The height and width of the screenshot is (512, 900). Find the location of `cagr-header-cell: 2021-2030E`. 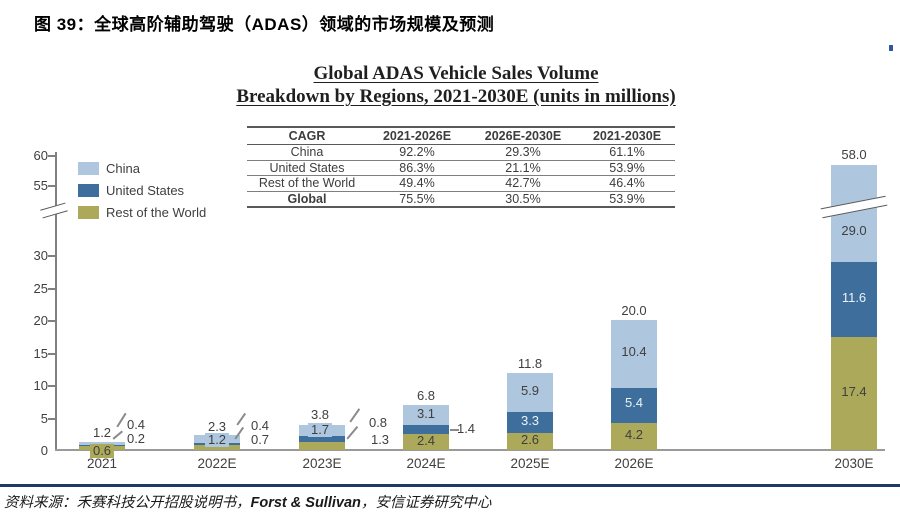

cagr-header-cell: 2021-2030E is located at coordinates (627, 136).